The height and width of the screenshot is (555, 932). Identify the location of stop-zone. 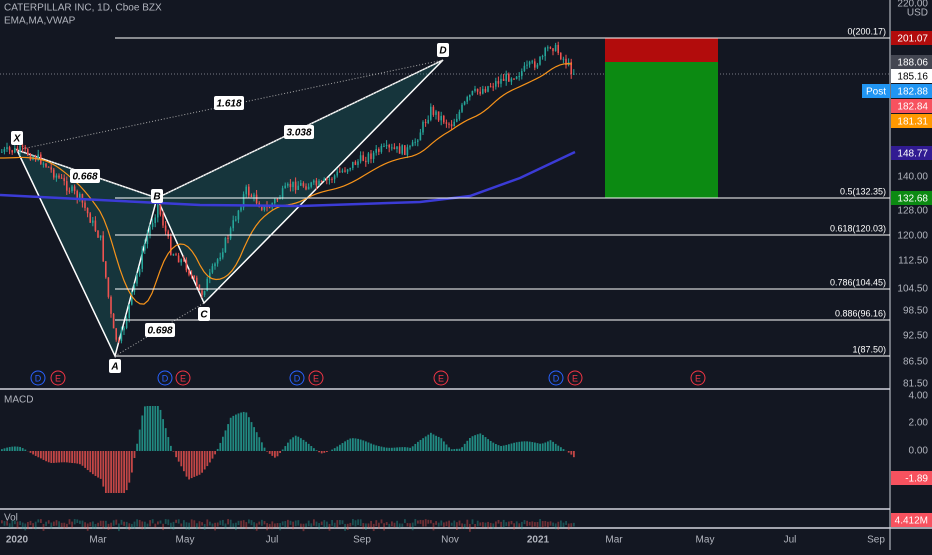
(661, 50).